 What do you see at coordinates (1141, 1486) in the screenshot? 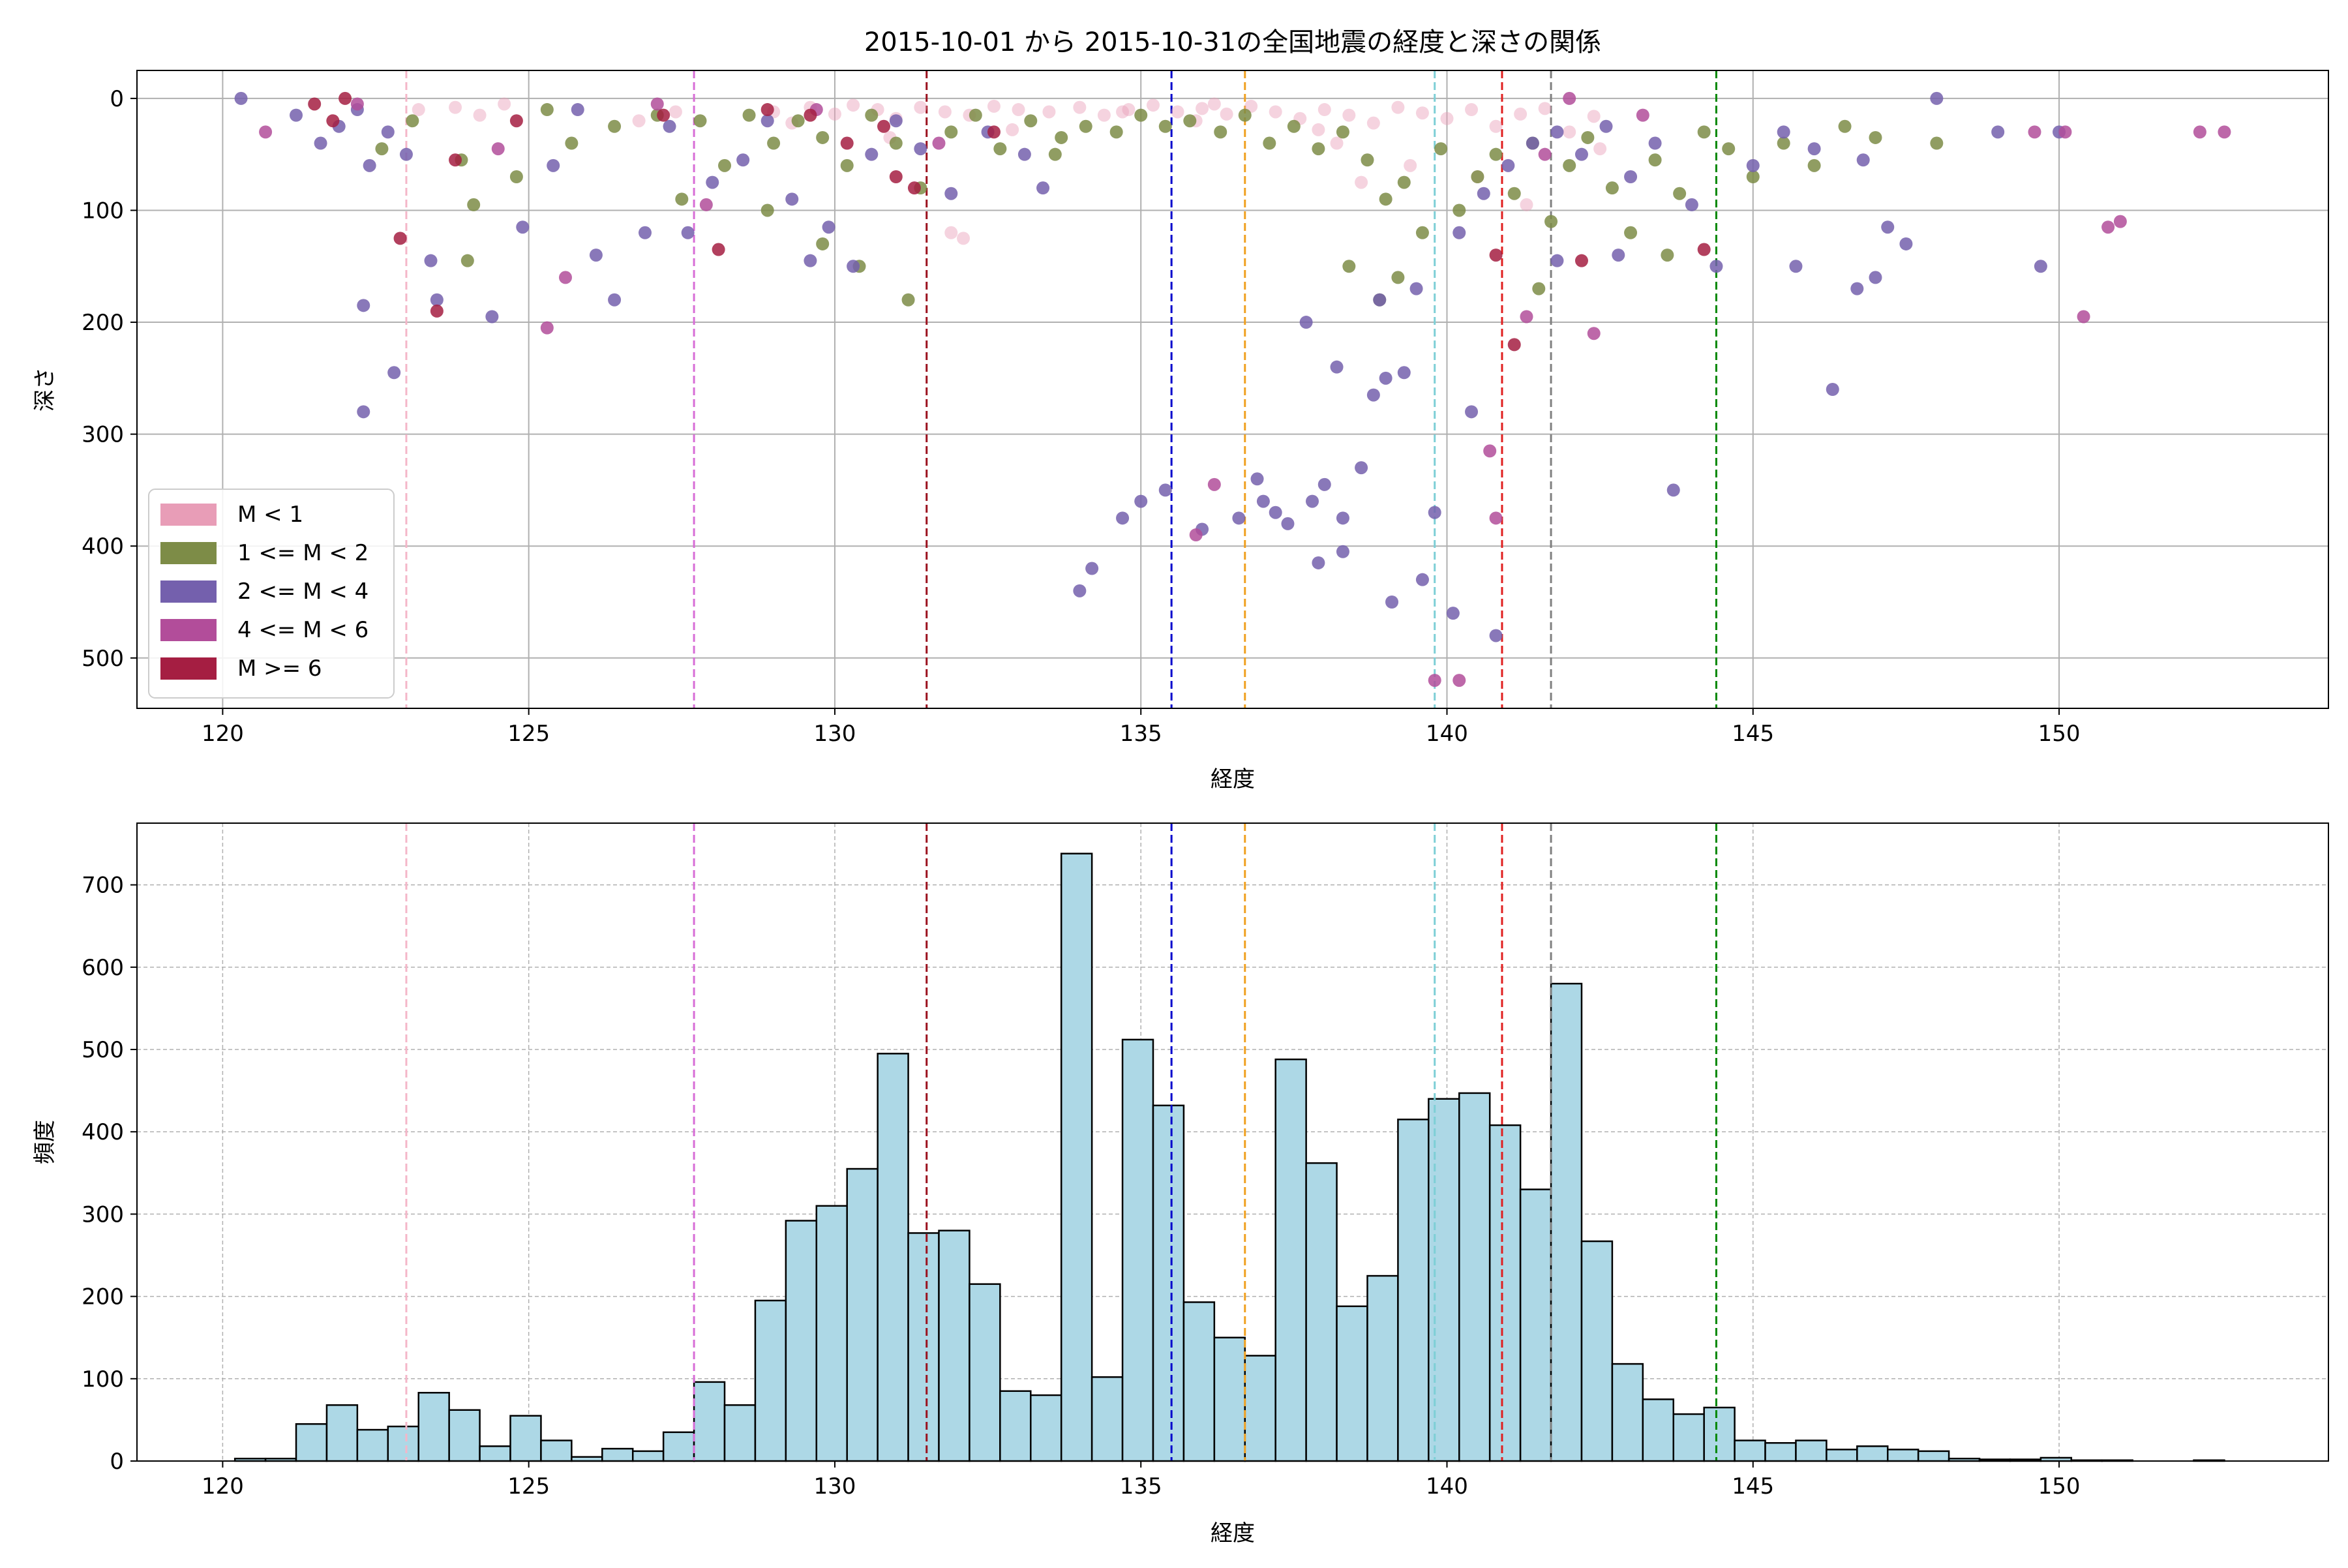
I see `histogram-x-tick-label-135: 135` at bounding box center [1141, 1486].